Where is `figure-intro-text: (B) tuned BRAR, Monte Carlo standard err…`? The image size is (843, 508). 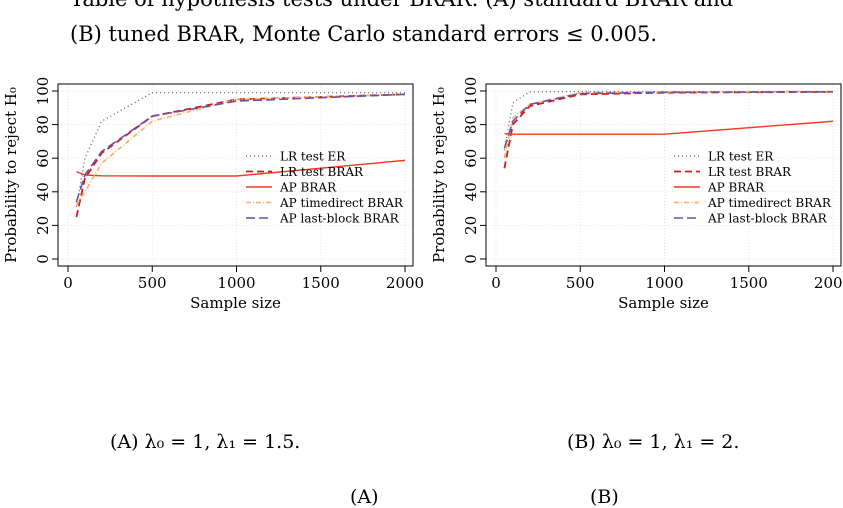 figure-intro-text: (B) tuned BRAR, Monte Carlo standard err… is located at coordinates (364, 34).